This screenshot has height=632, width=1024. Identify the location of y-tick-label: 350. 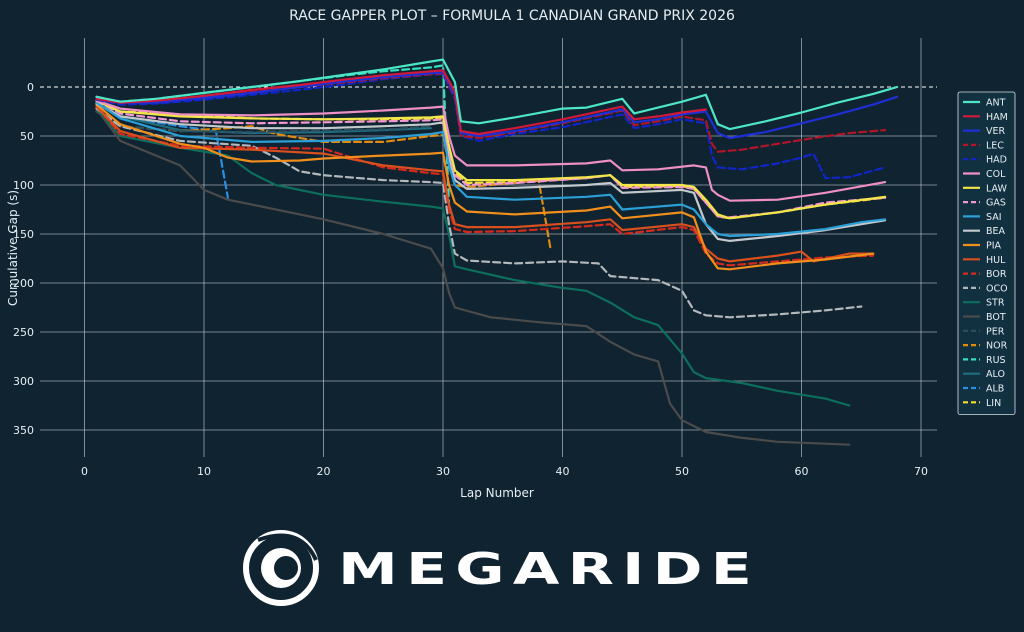
(23, 430).